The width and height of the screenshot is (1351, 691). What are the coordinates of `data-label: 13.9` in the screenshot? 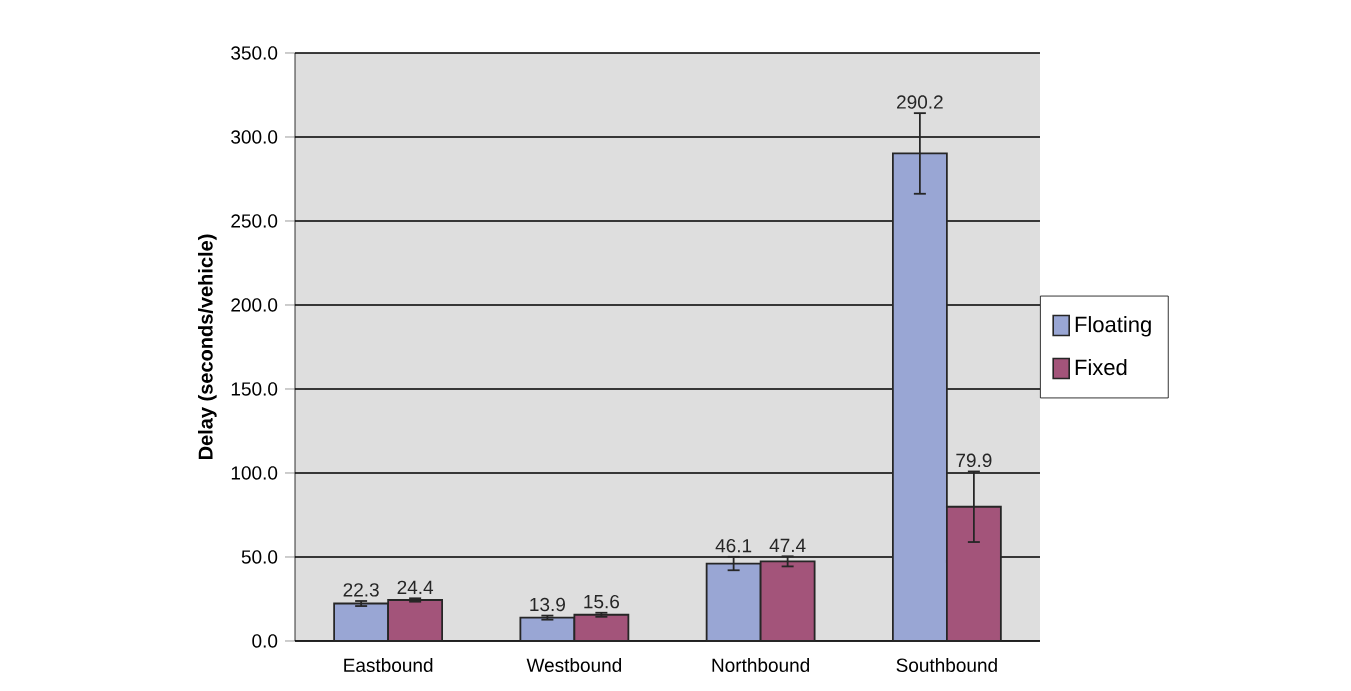 It's located at (547, 604).